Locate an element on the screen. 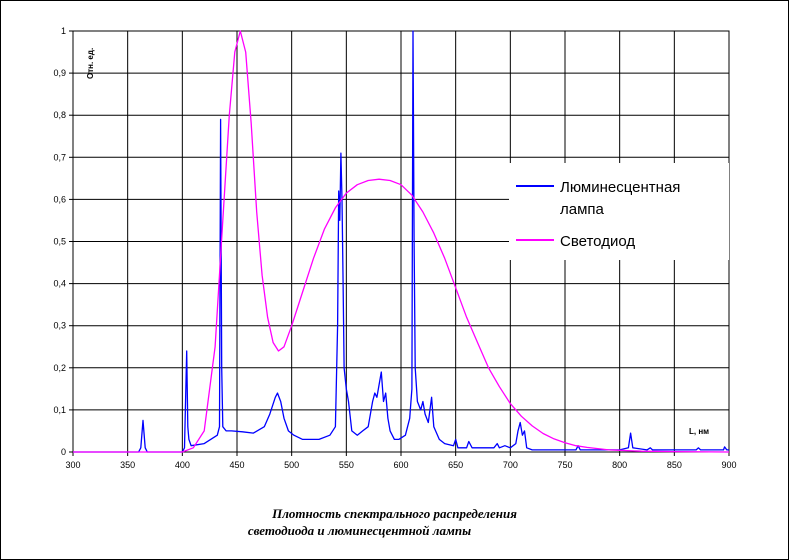  x-tick-label: 400 is located at coordinates (182, 465).